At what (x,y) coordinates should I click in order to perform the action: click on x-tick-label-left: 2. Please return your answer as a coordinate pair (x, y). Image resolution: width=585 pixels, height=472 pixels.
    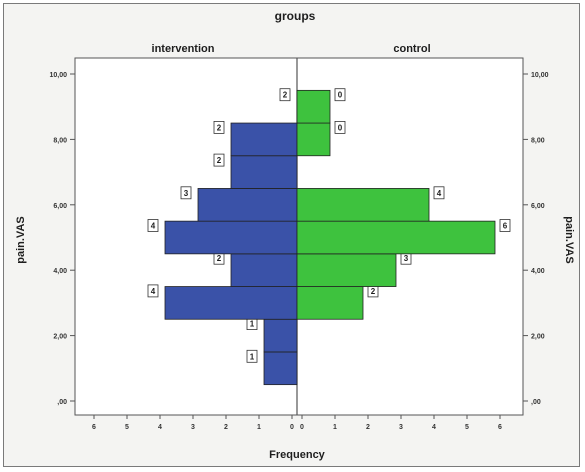
    Looking at the image, I should click on (226, 427).